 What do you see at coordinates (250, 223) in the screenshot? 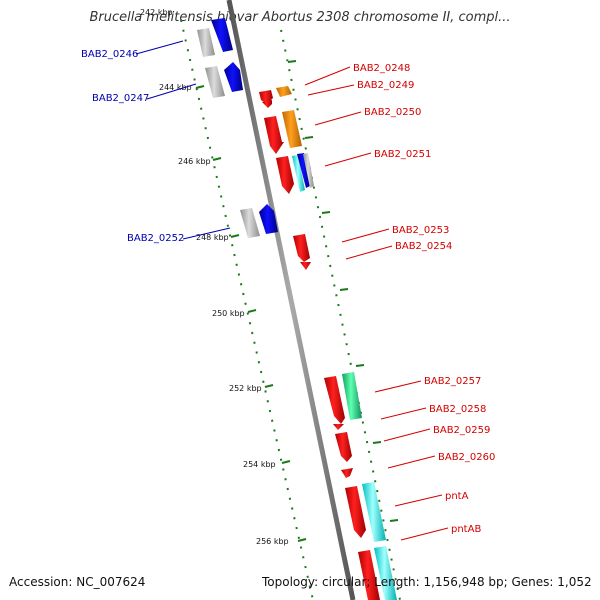
I see `gene-bab2-0252-gray` at bounding box center [250, 223].